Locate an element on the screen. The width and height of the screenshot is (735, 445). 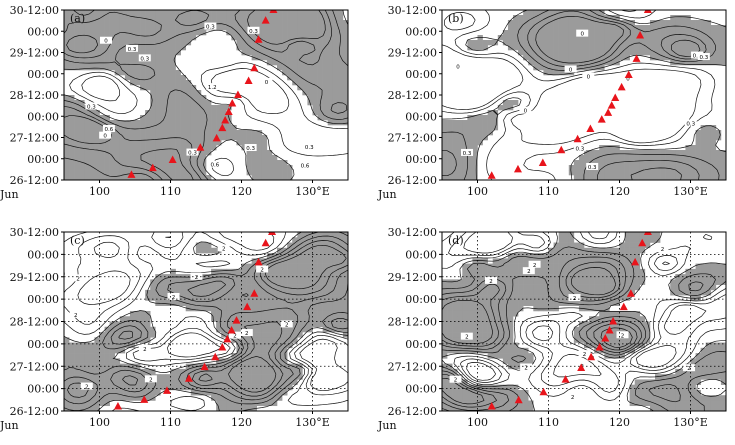
contour-label: 1.2 is located at coordinates (212, 88).